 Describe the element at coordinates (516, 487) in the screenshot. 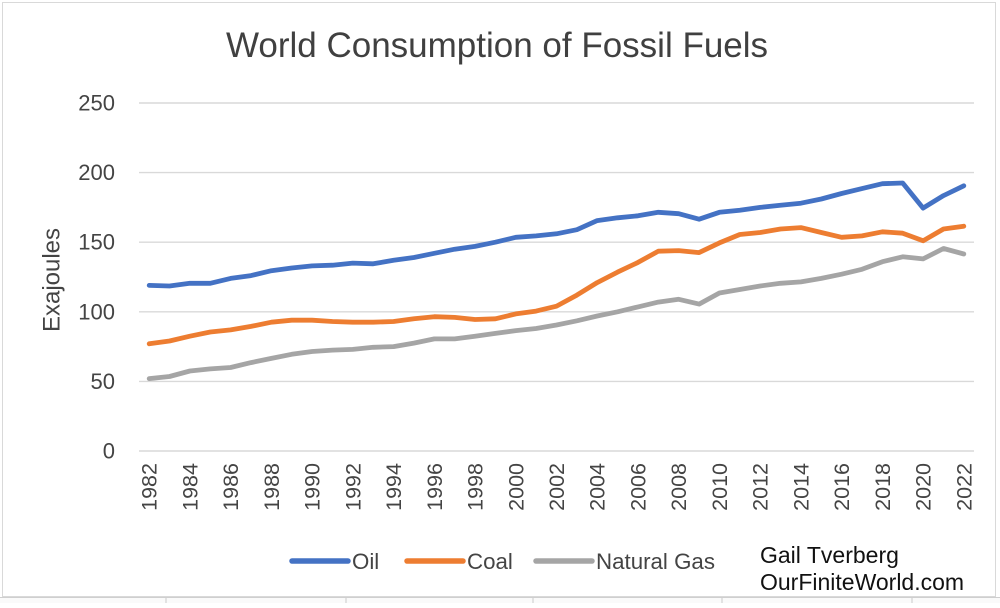

I see `x-tick-label-2000: 2000` at that location.